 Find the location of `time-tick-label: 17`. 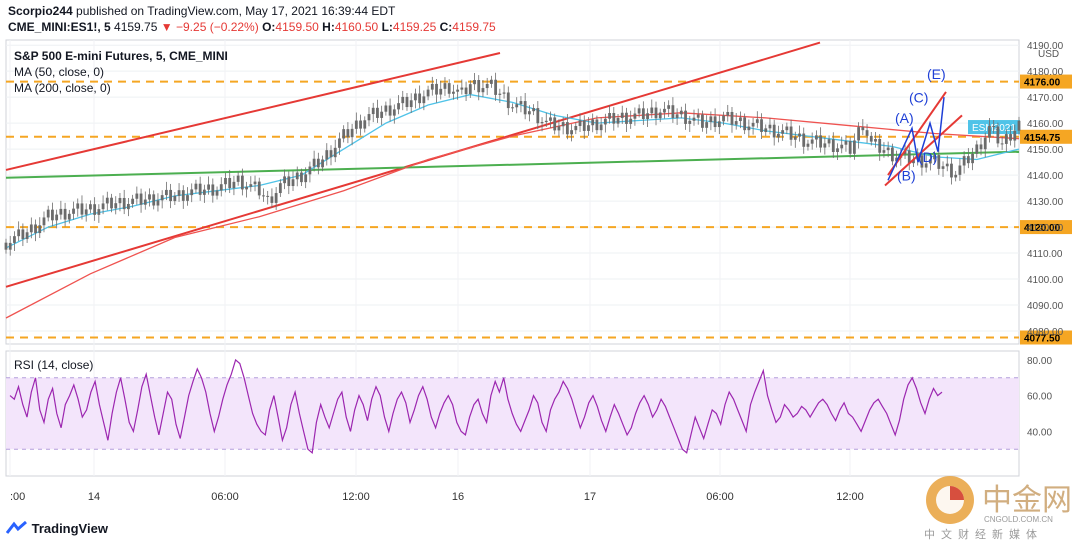

time-tick-label: 17 is located at coordinates (590, 497).